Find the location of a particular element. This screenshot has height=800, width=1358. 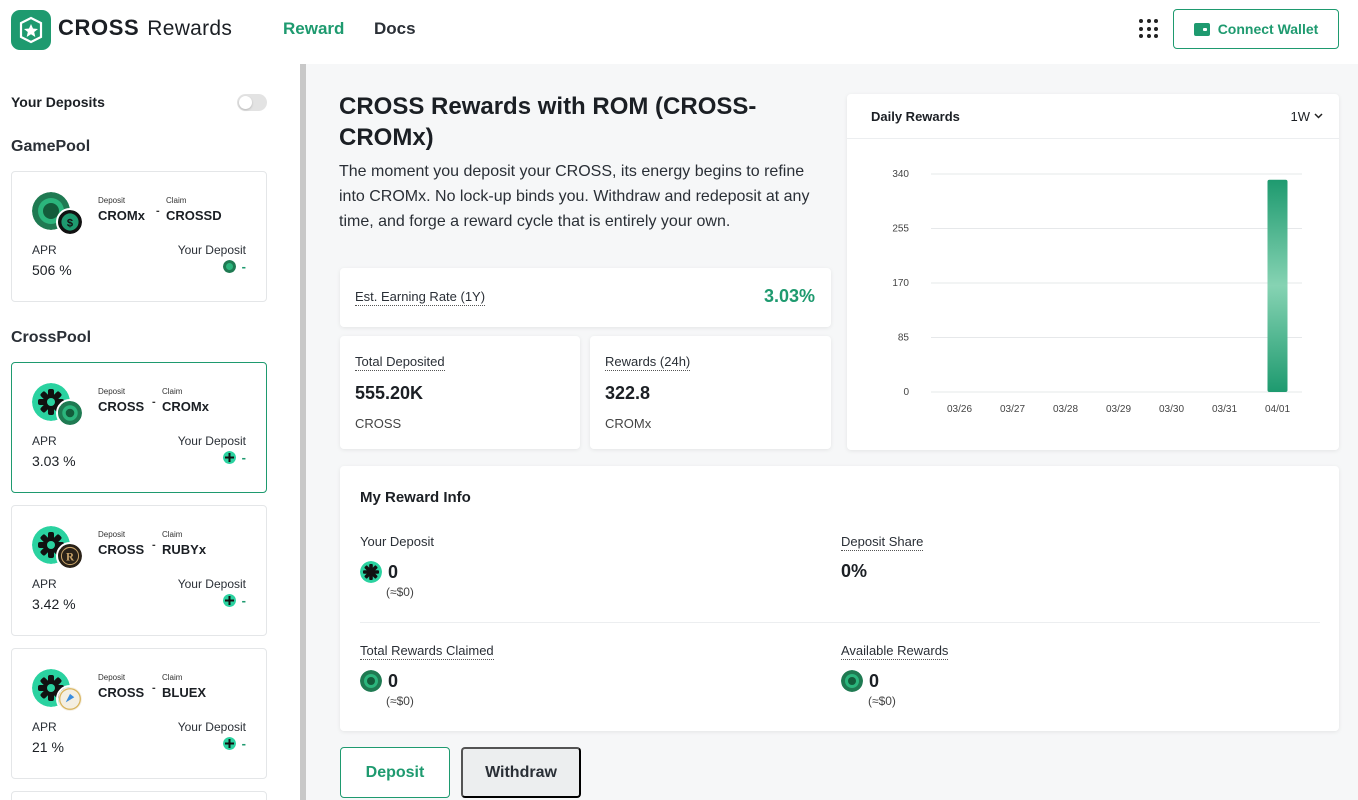

section-crosspool: CrossPool is located at coordinates (51, 337).